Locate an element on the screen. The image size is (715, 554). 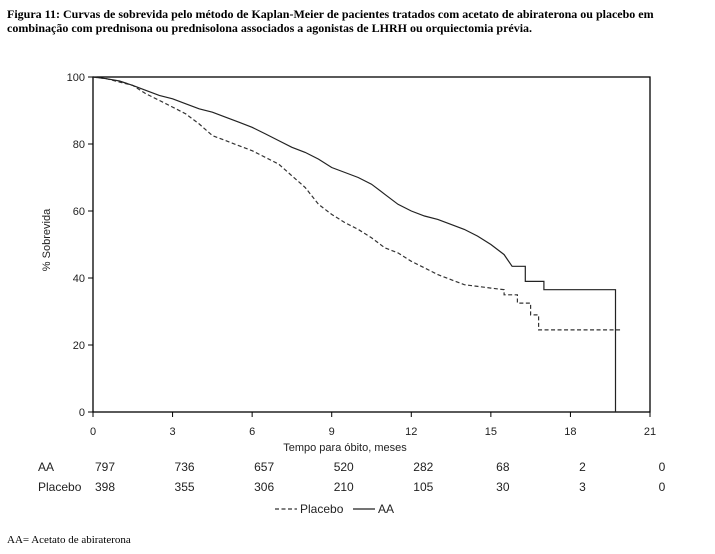
risk-count: 210 is located at coordinates (344, 487).